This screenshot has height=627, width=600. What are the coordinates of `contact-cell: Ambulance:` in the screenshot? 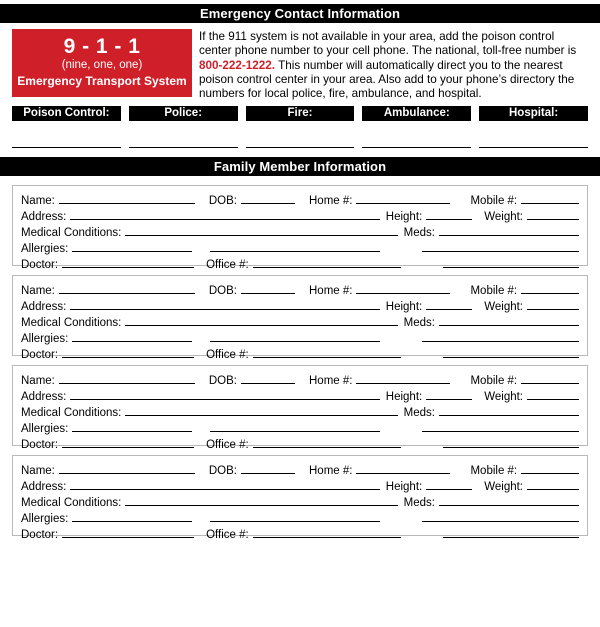 It's located at (417, 127).